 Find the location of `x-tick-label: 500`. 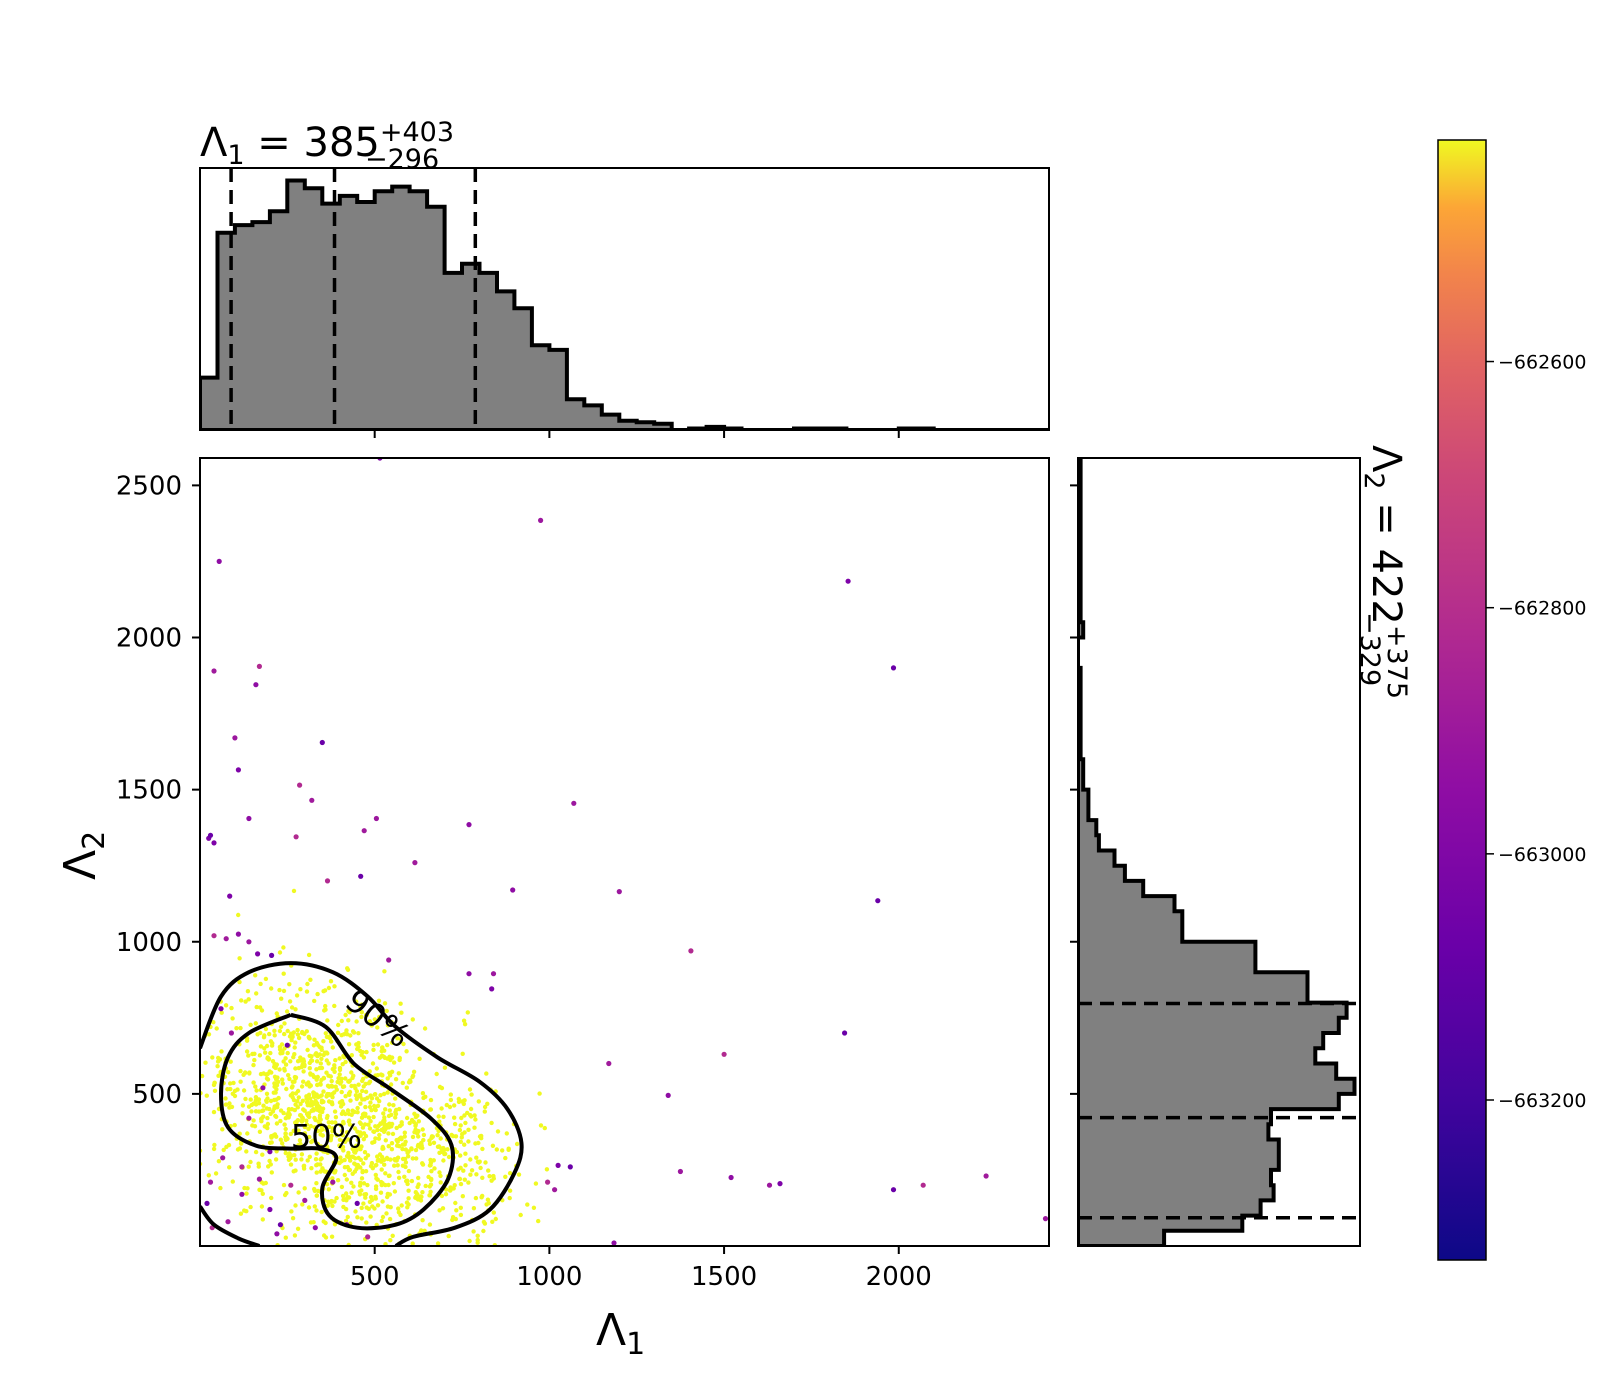

x-tick-label: 500 is located at coordinates (375, 1277).